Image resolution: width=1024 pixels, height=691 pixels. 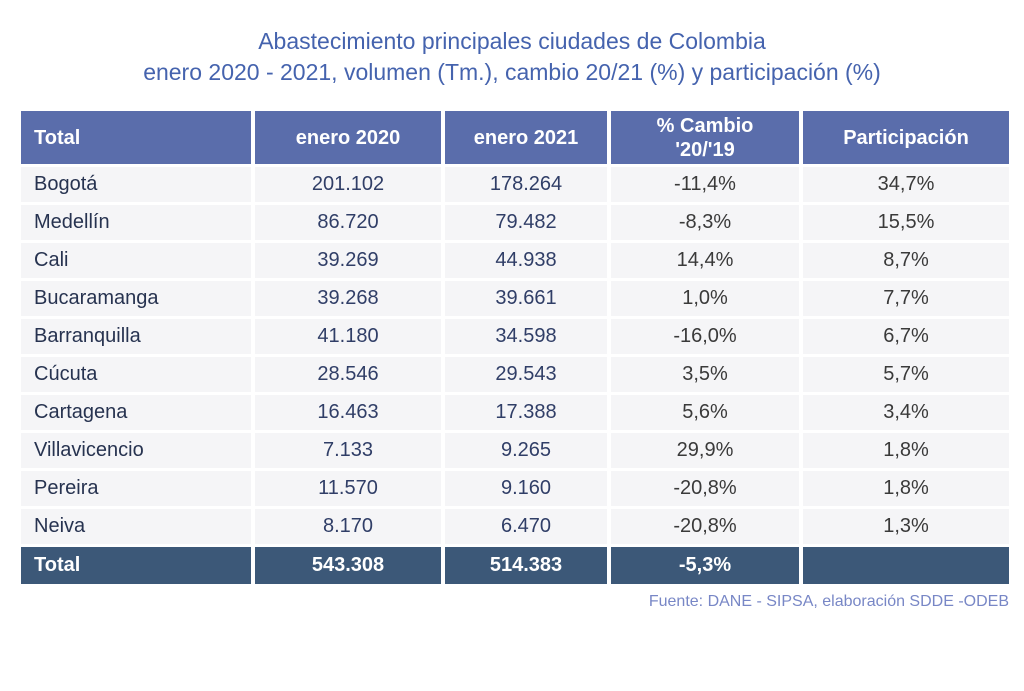 What do you see at coordinates (138, 262) in the screenshot?
I see `city-cell: Cali` at bounding box center [138, 262].